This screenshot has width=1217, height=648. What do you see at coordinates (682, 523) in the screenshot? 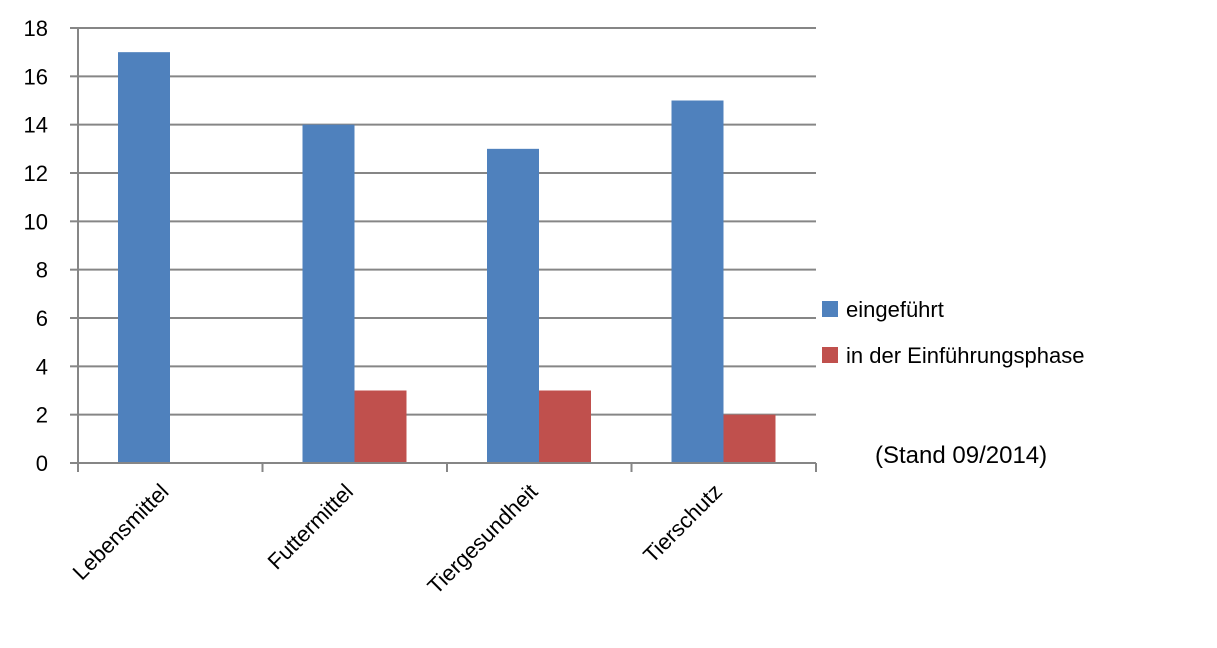
I see `x-category-label: Tierschutz` at bounding box center [682, 523].